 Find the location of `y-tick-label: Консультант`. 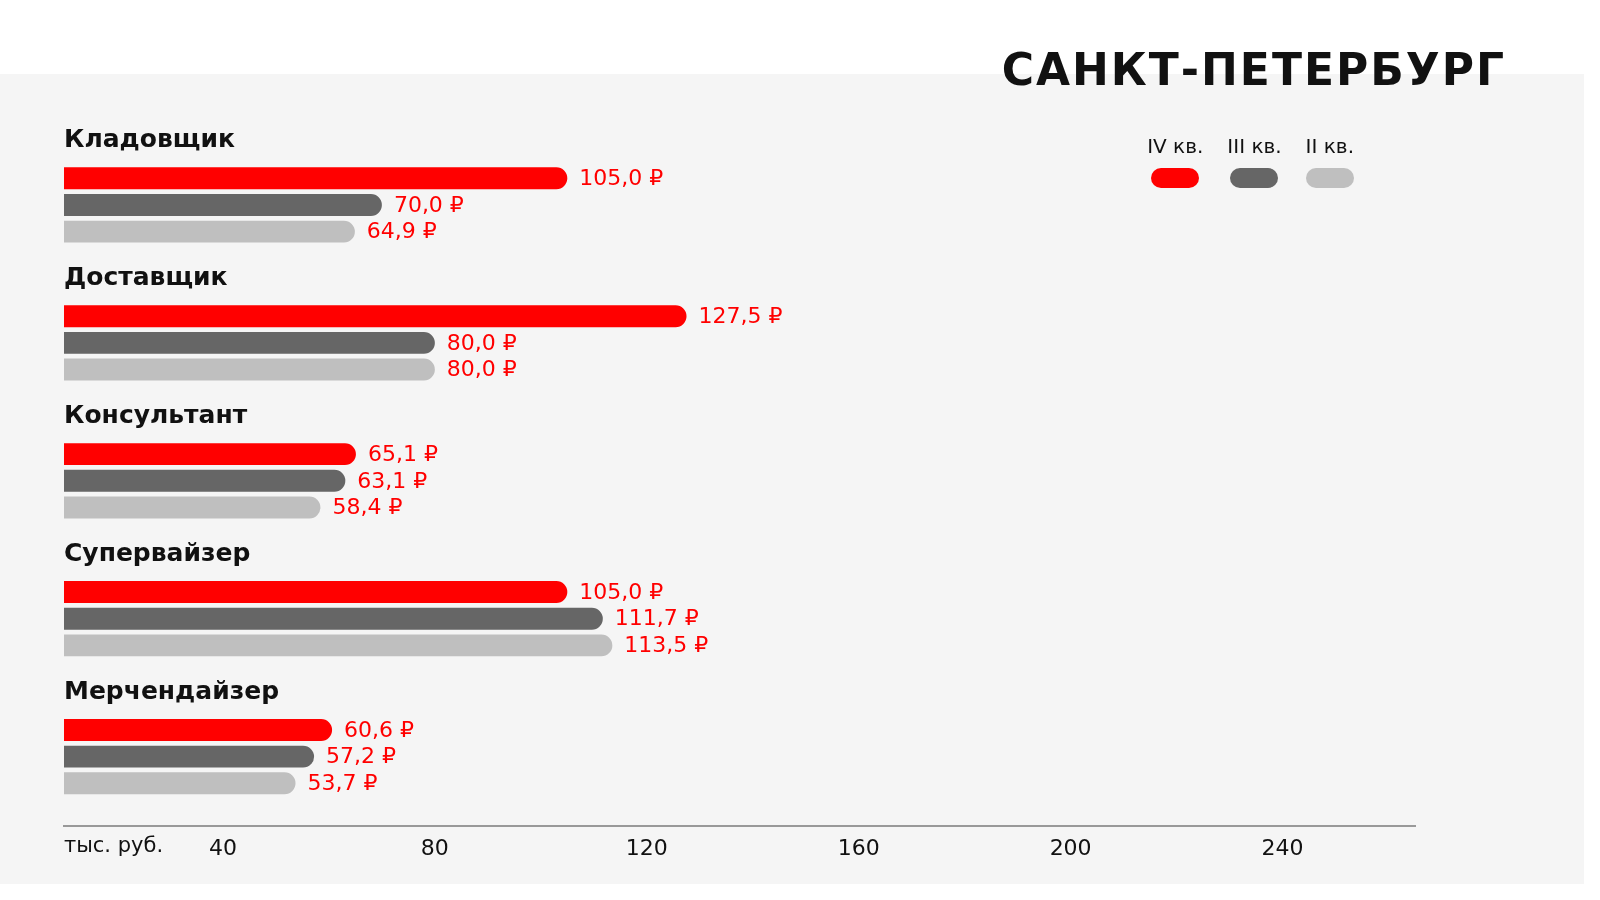

y-tick-label: Консультант is located at coordinates (156, 415).